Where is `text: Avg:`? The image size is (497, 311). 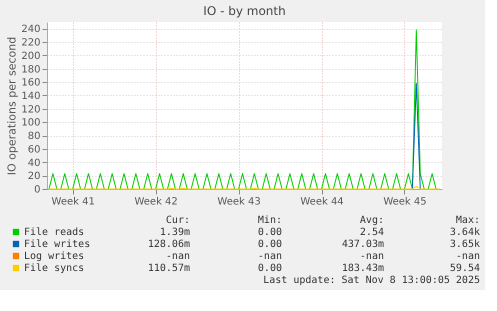
text: Avg: is located at coordinates (372, 220).